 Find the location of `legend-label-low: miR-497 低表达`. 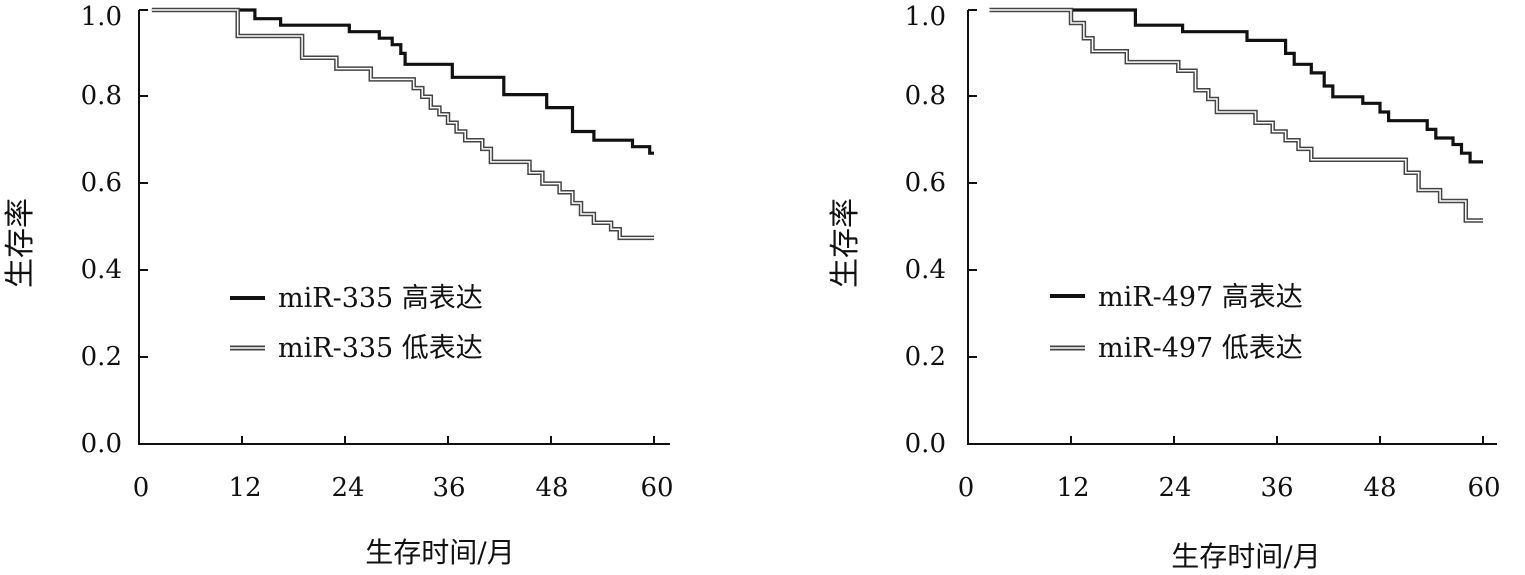

legend-label-low: miR-497 低表达 is located at coordinates (1200, 348).